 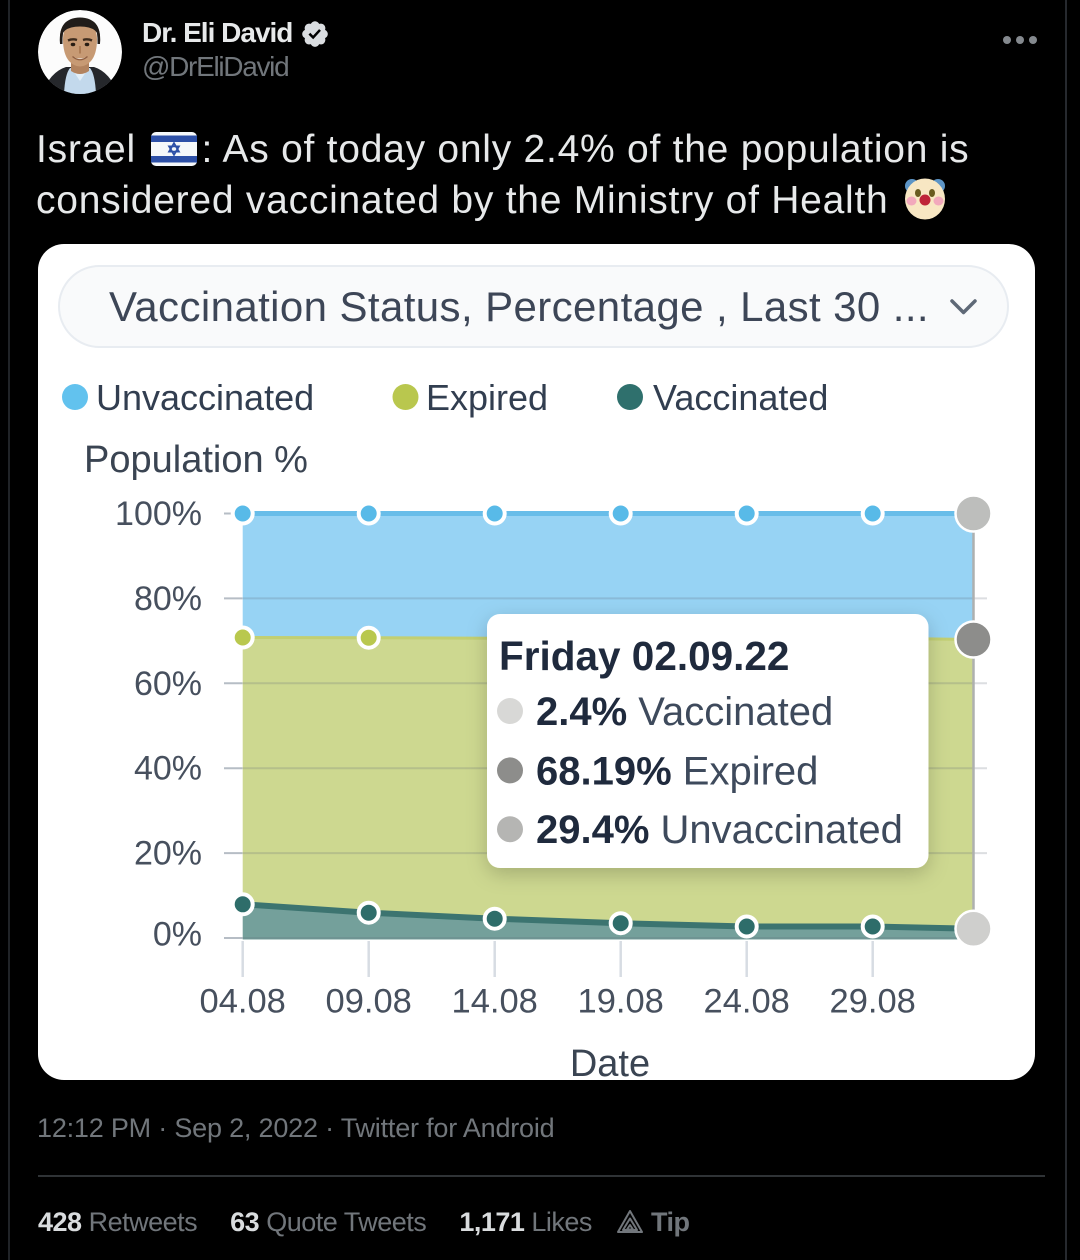 What do you see at coordinates (369, 1002) in the screenshot?
I see `svg-text: 09.08` at bounding box center [369, 1002].